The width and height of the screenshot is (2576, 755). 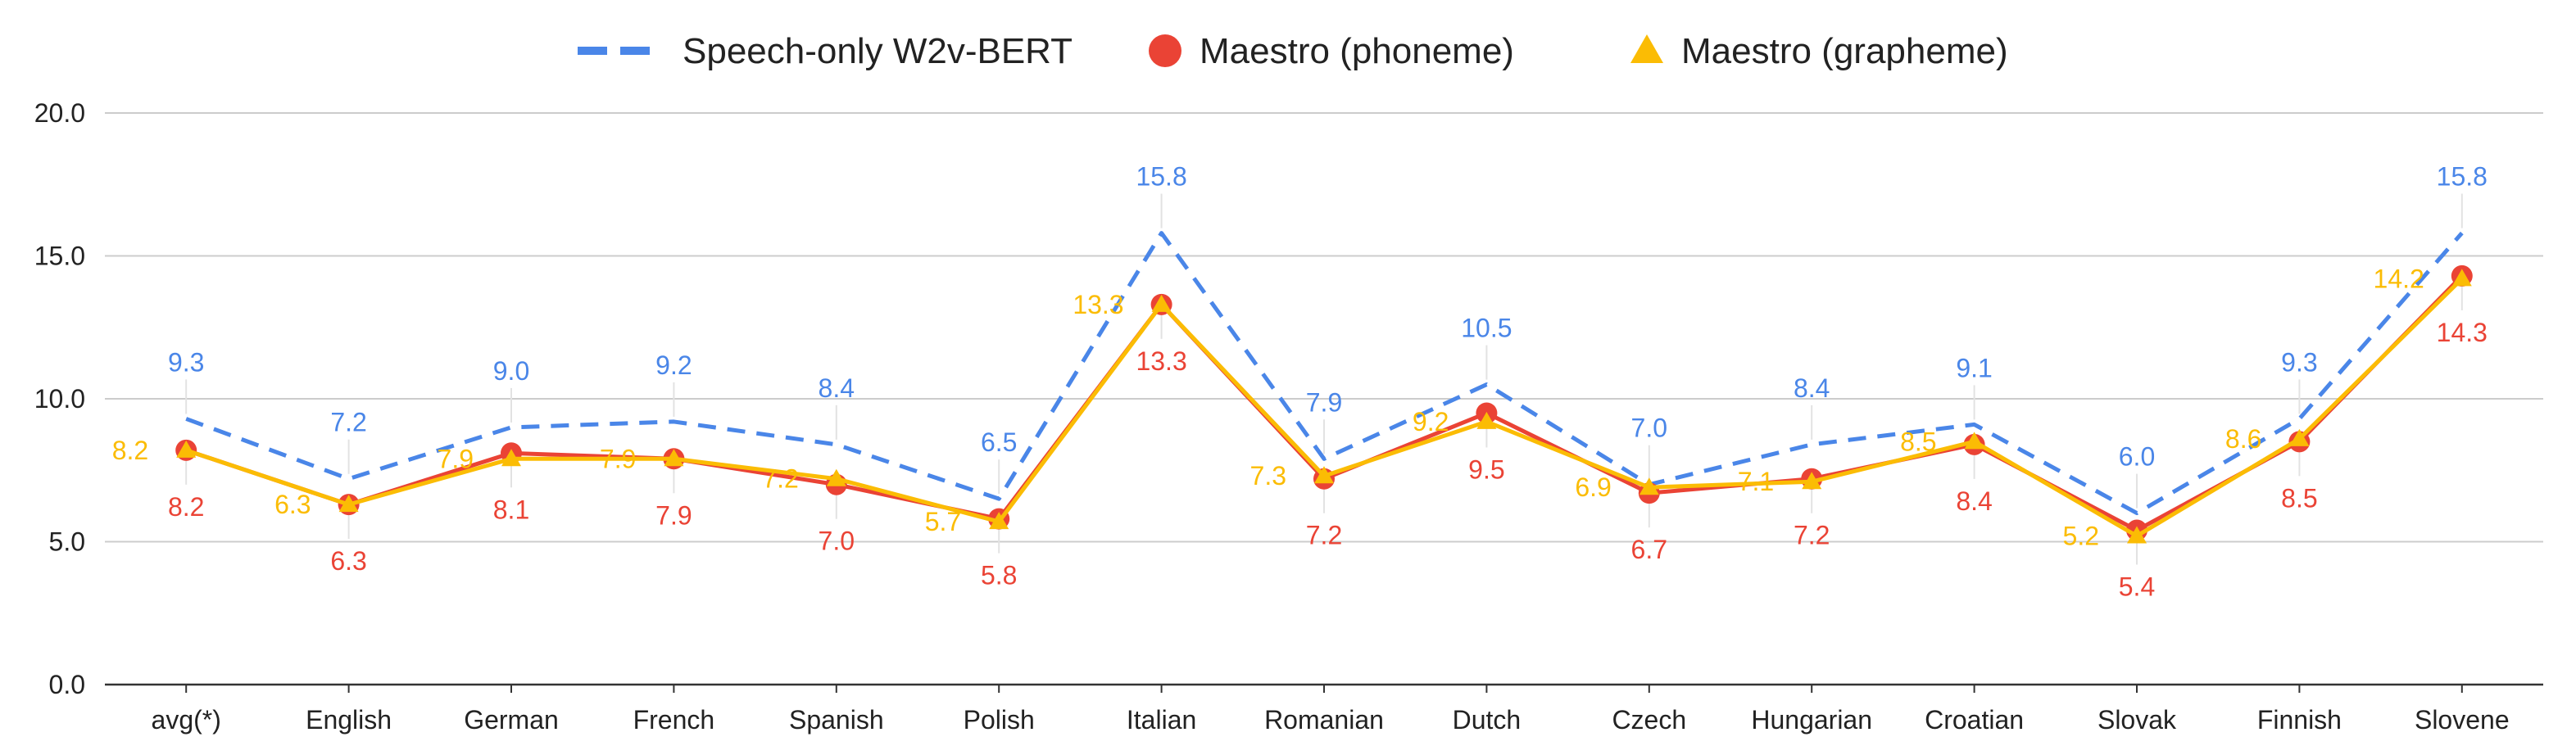 I want to click on legend-swatch-circle, so click(x=1165, y=50).